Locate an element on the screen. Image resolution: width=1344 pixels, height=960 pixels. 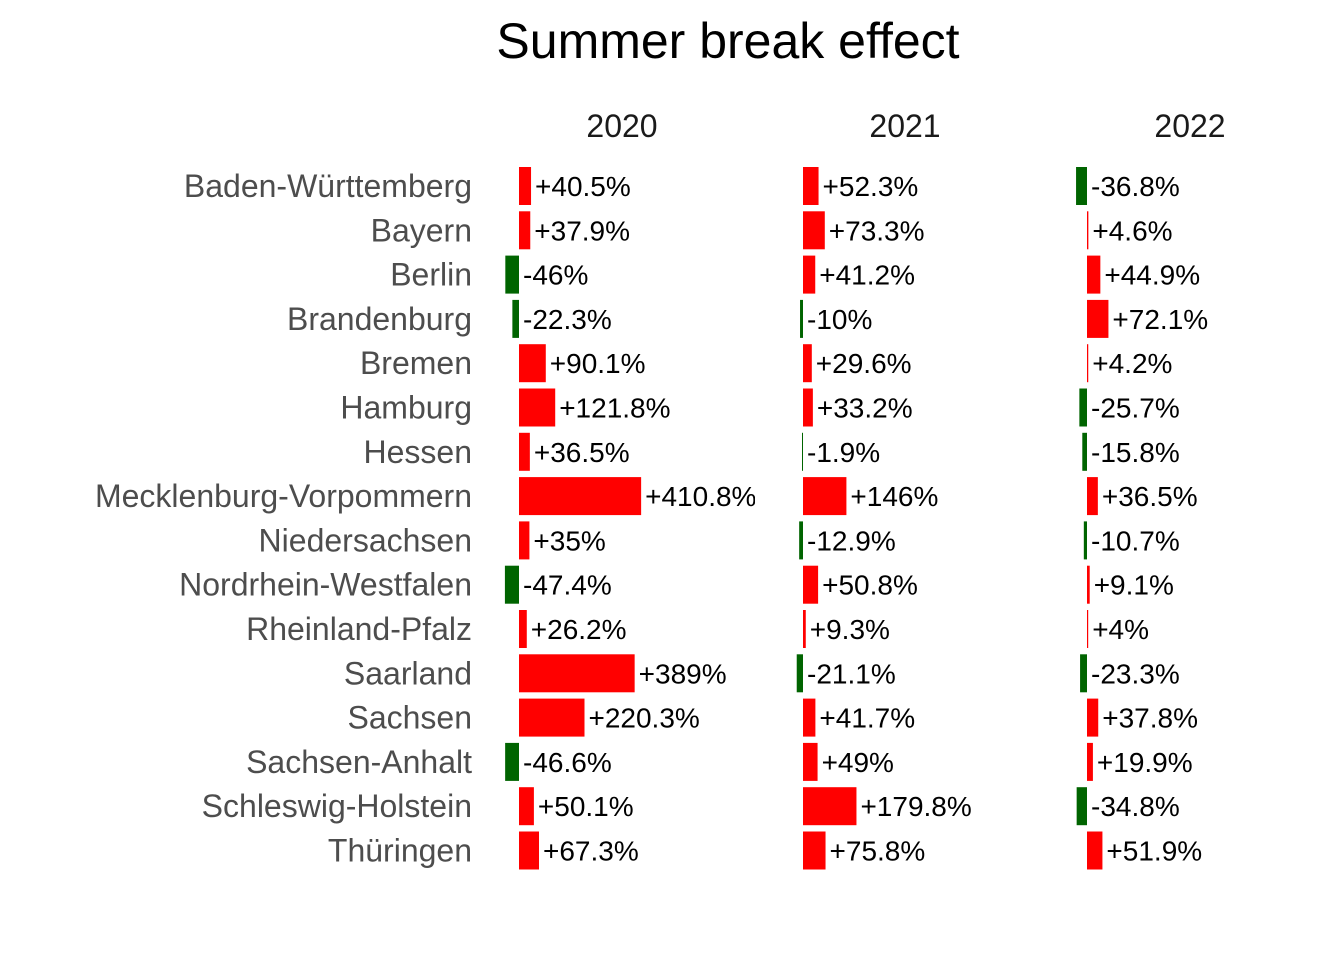
bar-value-label: +146% is located at coordinates (894, 496).